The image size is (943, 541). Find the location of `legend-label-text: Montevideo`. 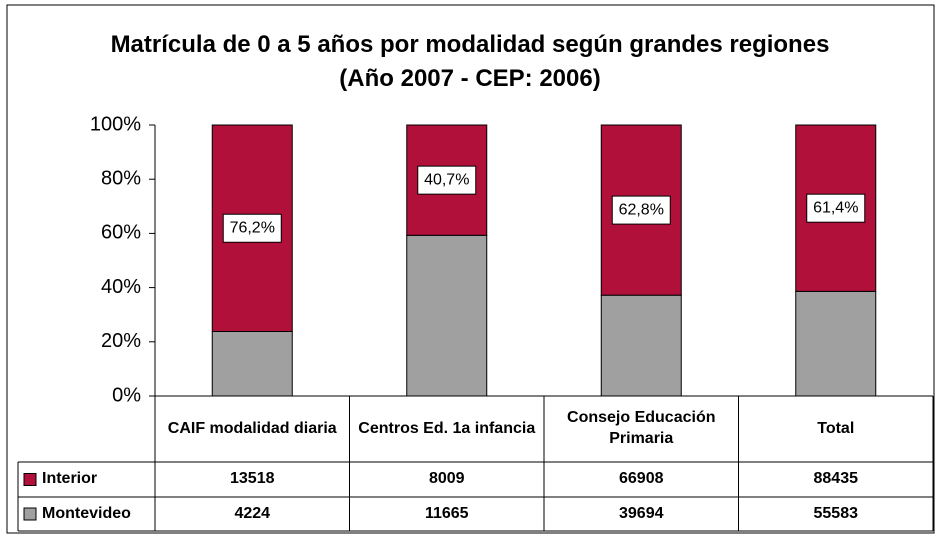

legend-label-text: Montevideo is located at coordinates (86, 513).